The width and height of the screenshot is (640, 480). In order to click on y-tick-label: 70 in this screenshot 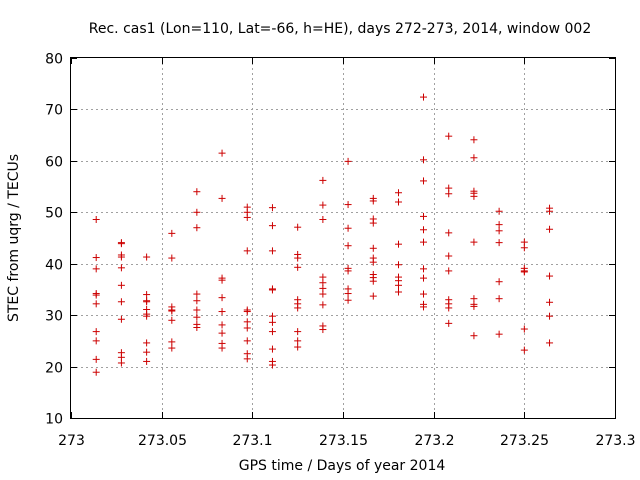, I will do `click(54, 111)`.